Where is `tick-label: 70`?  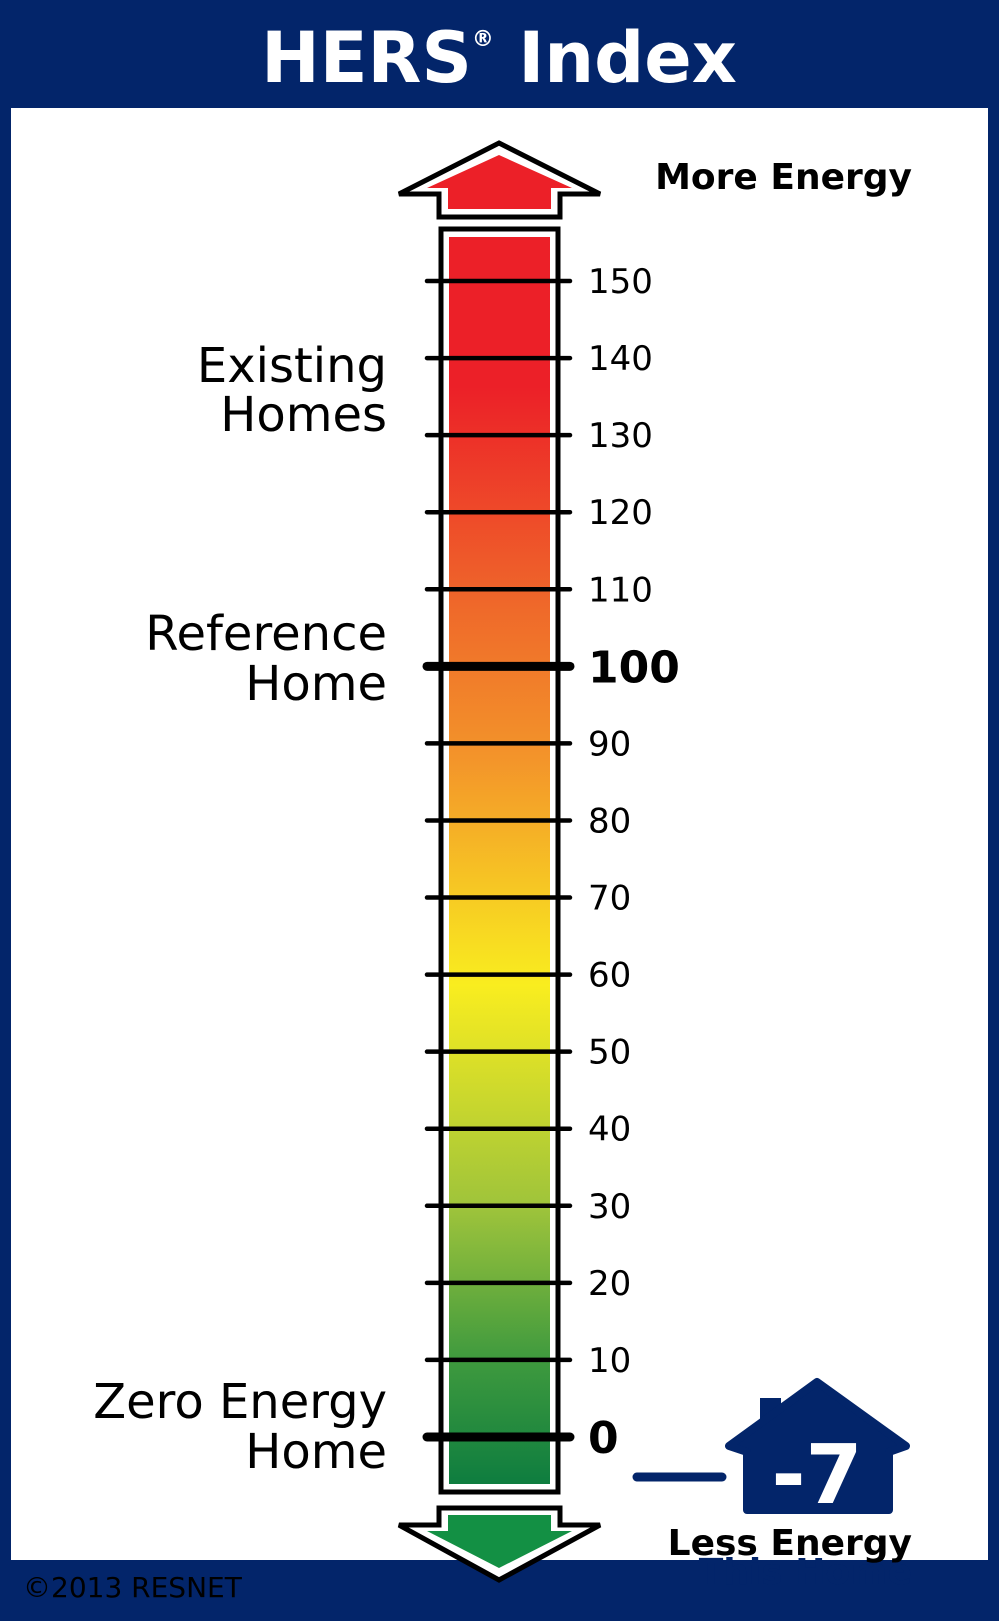 tick-label: 70 is located at coordinates (609, 899).